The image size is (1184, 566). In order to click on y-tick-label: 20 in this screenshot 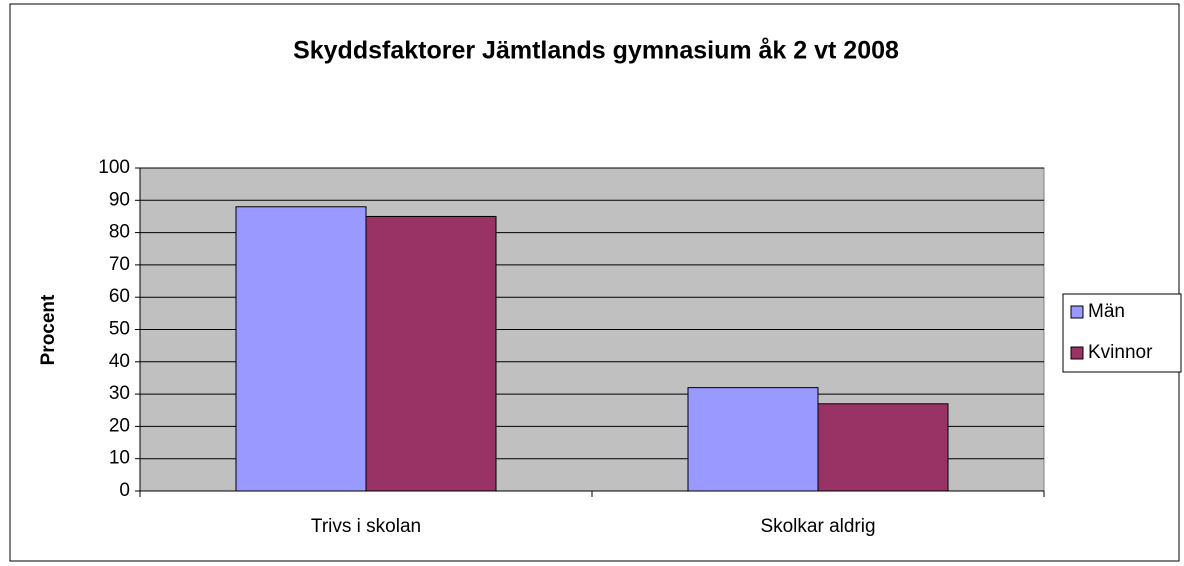, I will do `click(119, 425)`.